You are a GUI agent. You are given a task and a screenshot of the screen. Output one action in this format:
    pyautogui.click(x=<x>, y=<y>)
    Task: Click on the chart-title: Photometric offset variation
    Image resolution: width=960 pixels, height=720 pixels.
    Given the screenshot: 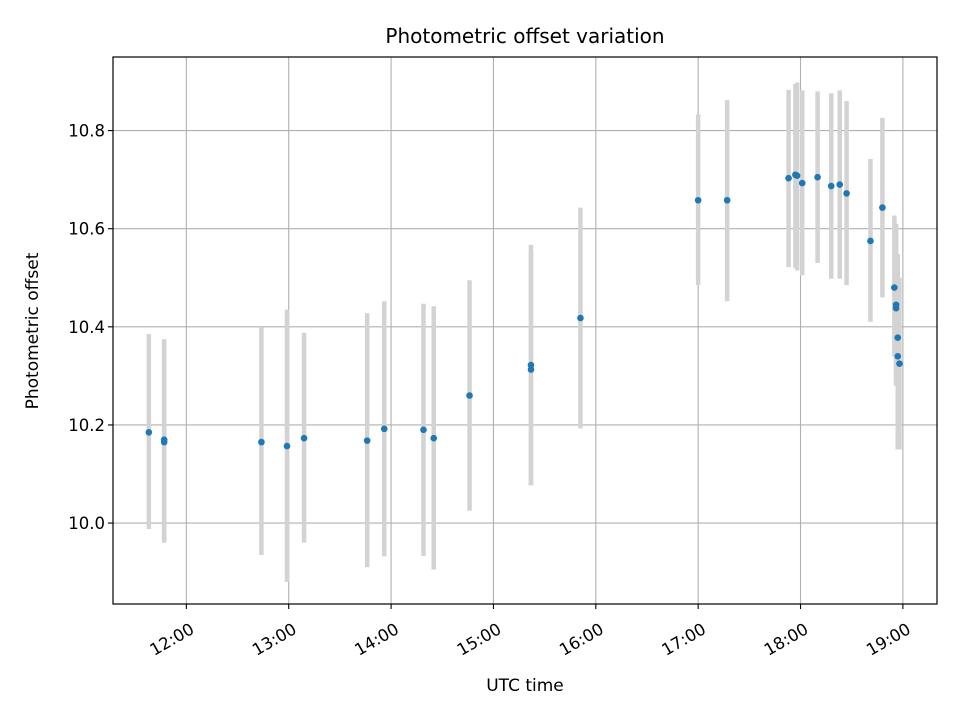 What is the action you would take?
    pyautogui.click(x=524, y=36)
    